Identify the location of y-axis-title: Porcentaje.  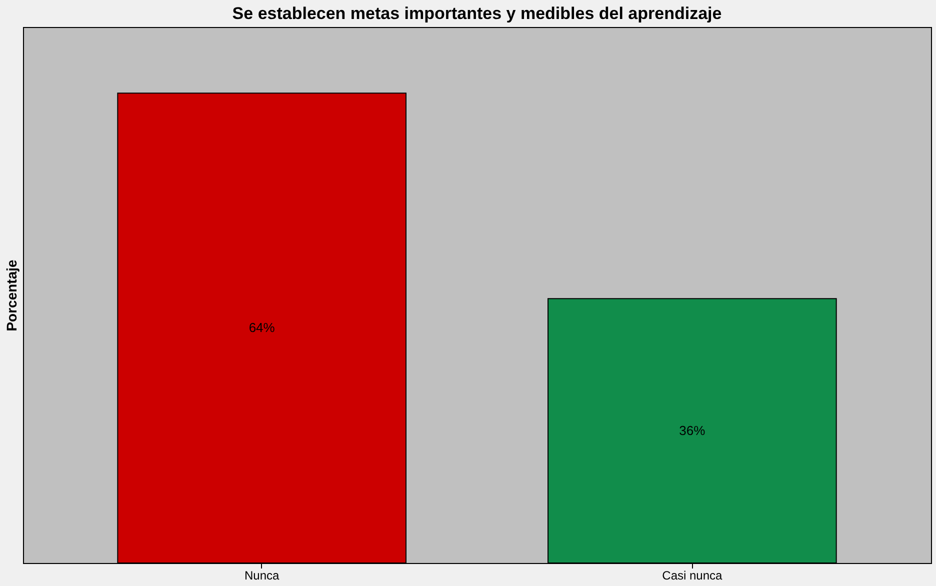
(12, 295).